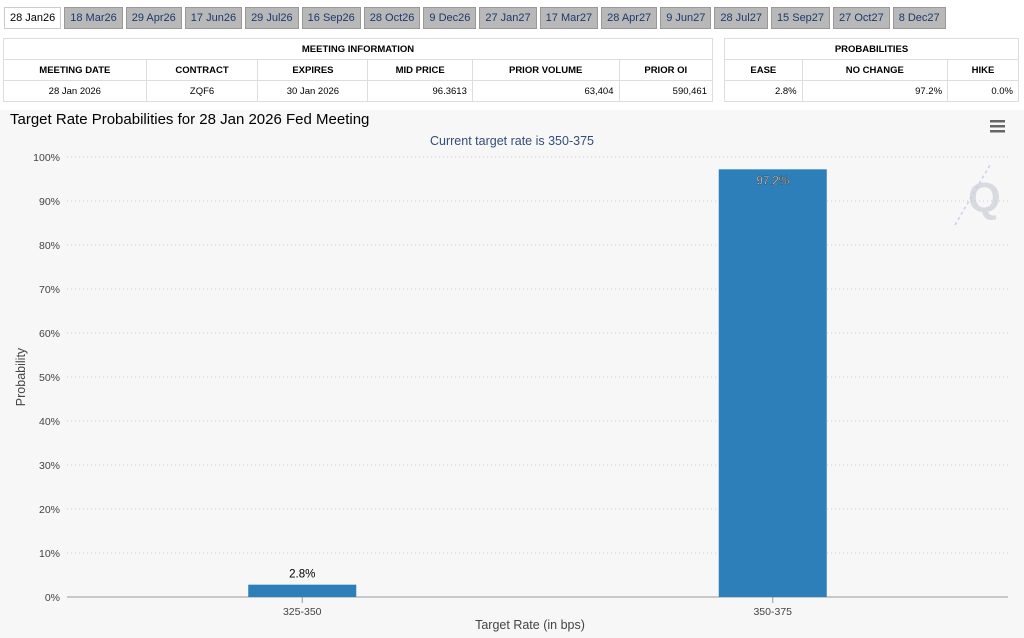  Describe the element at coordinates (75, 70) in the screenshot. I see `column-header: MEETING DATE` at that location.